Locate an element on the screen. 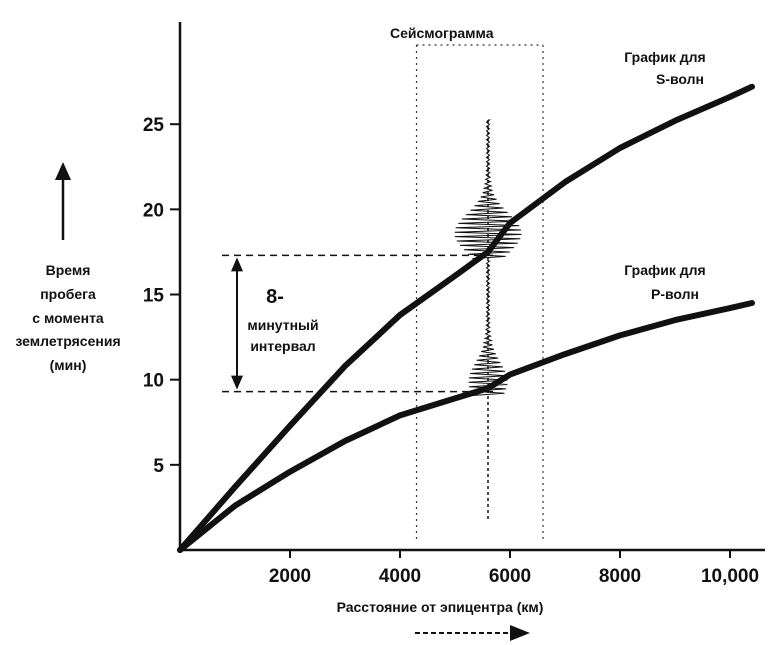  x-tick-label: 6000 is located at coordinates (510, 576).